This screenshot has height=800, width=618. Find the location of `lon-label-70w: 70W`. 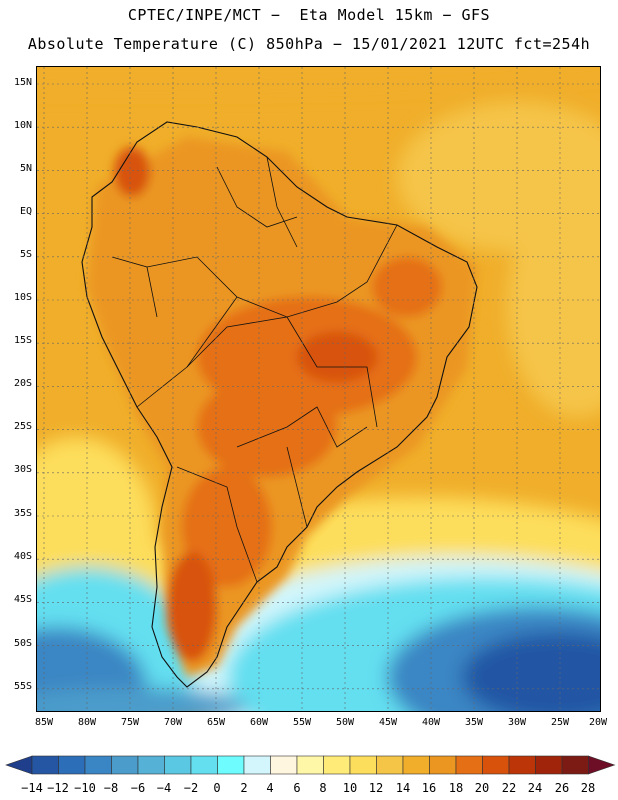

lon-label-70w: 70W is located at coordinates (173, 722).